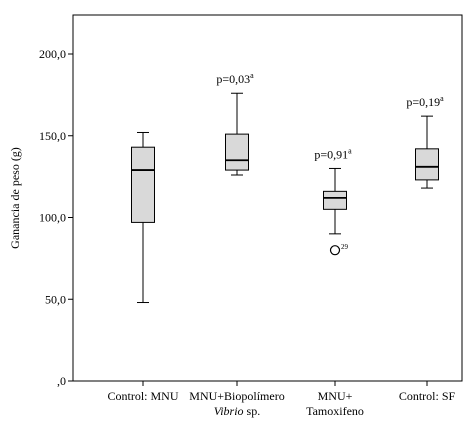 This screenshot has width=473, height=432. What do you see at coordinates (229, 411) in the screenshot?
I see `category-label-italic: Vibrio` at bounding box center [229, 411].